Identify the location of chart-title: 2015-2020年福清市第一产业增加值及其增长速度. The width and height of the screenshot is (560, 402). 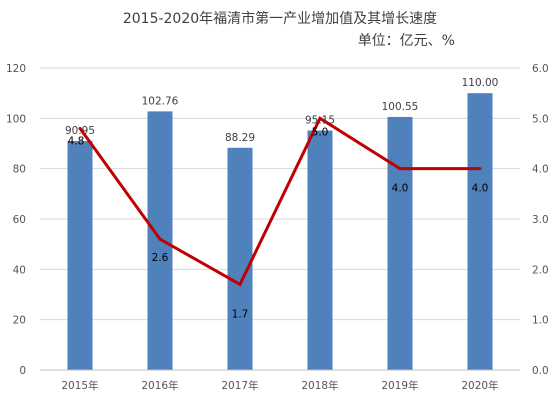
(280, 18).